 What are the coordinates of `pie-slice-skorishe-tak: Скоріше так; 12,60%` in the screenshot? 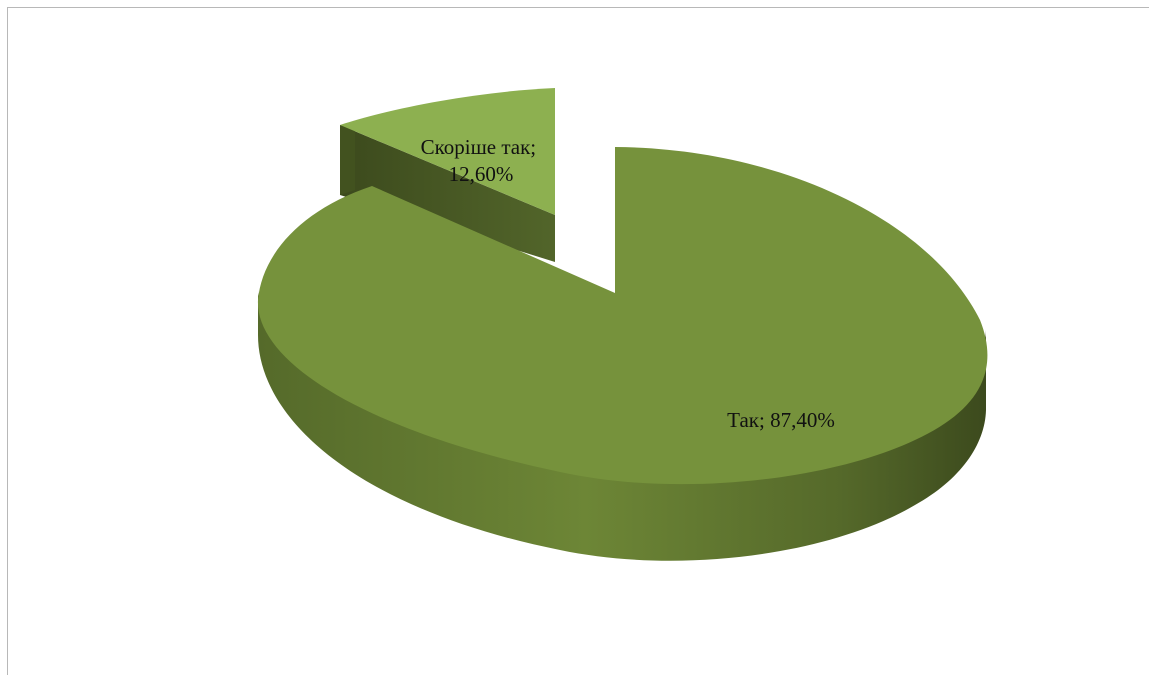 It's located at (447, 175).